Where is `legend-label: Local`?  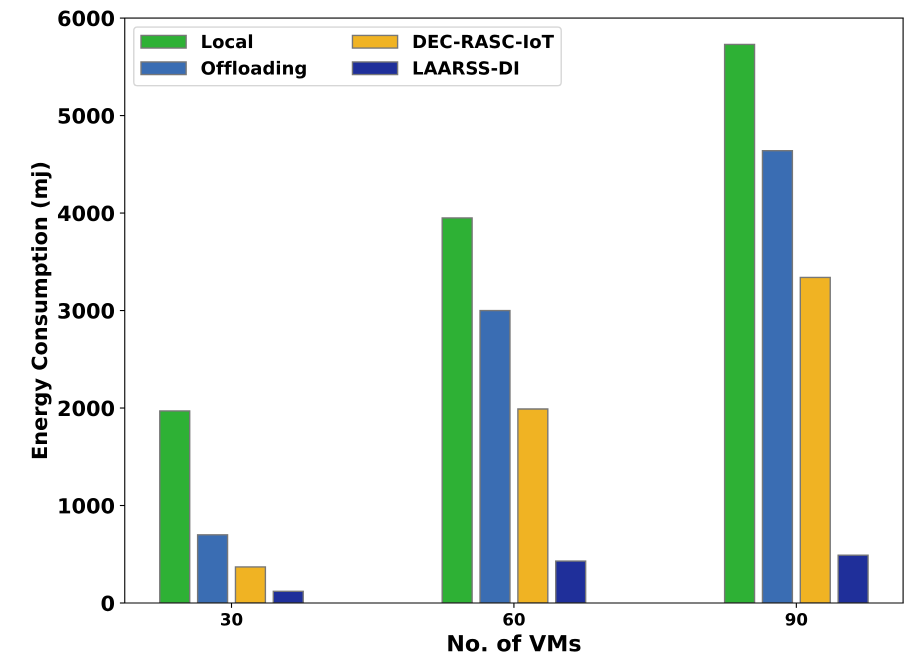 legend-label: Local is located at coordinates (227, 41).